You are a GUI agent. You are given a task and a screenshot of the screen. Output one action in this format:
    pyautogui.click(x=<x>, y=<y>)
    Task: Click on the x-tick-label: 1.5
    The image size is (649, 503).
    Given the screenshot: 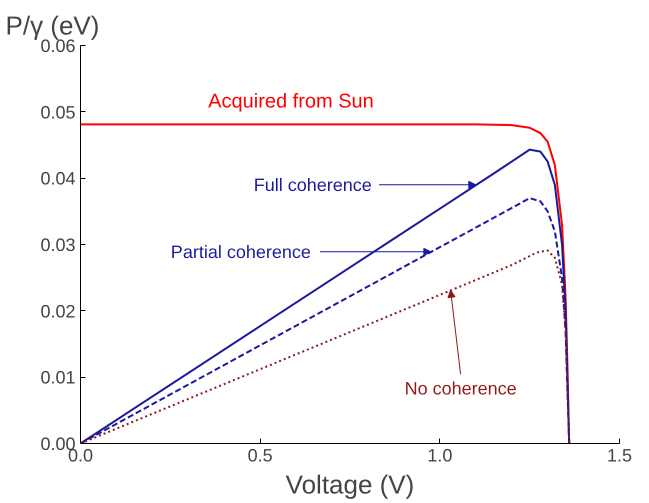 What is the action you would take?
    pyautogui.click(x=619, y=456)
    